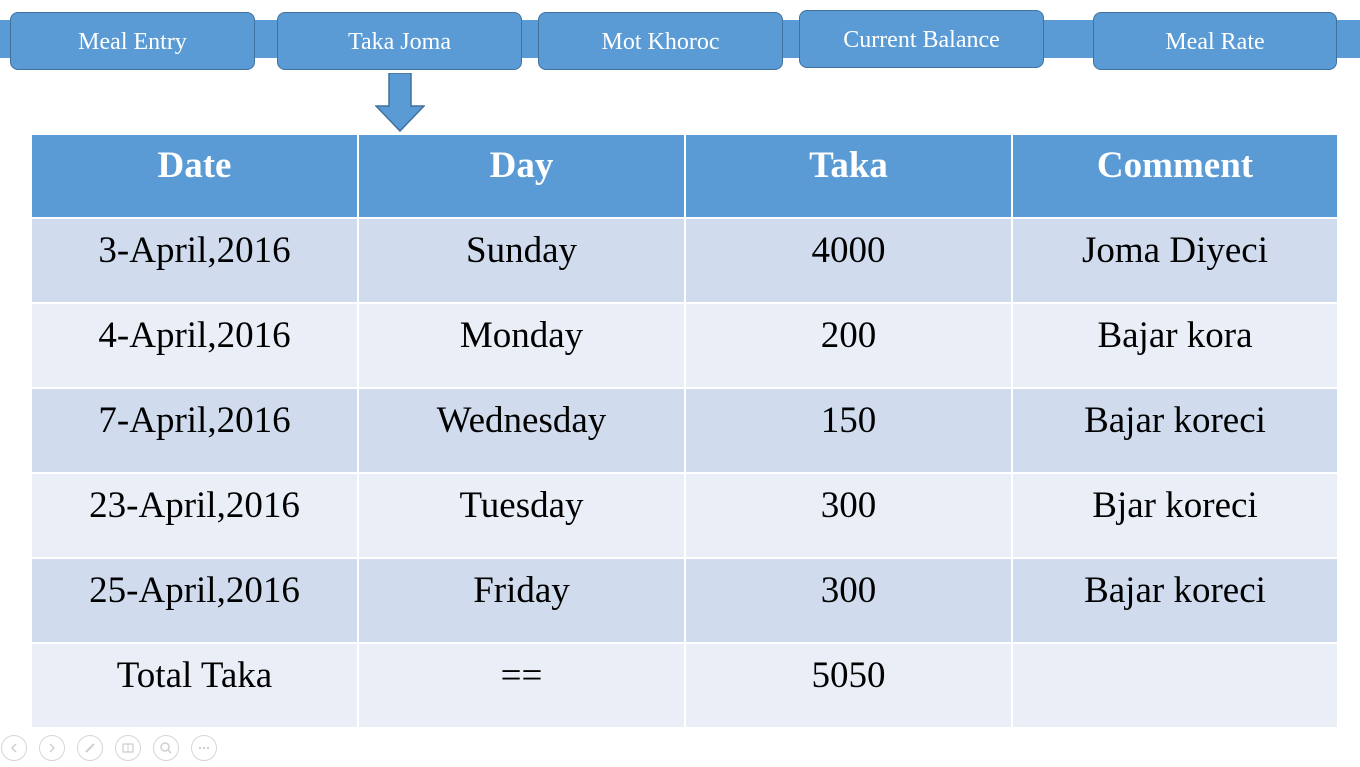 The width and height of the screenshot is (1360, 767). What do you see at coordinates (194, 345) in the screenshot?
I see `cell-date: 4-April,2016` at bounding box center [194, 345].